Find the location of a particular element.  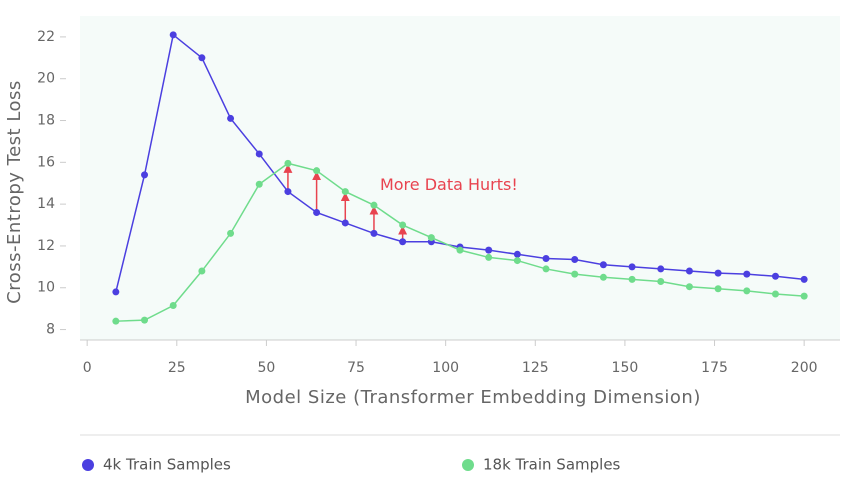

legend-label: 4k Train Samples is located at coordinates (167, 465).